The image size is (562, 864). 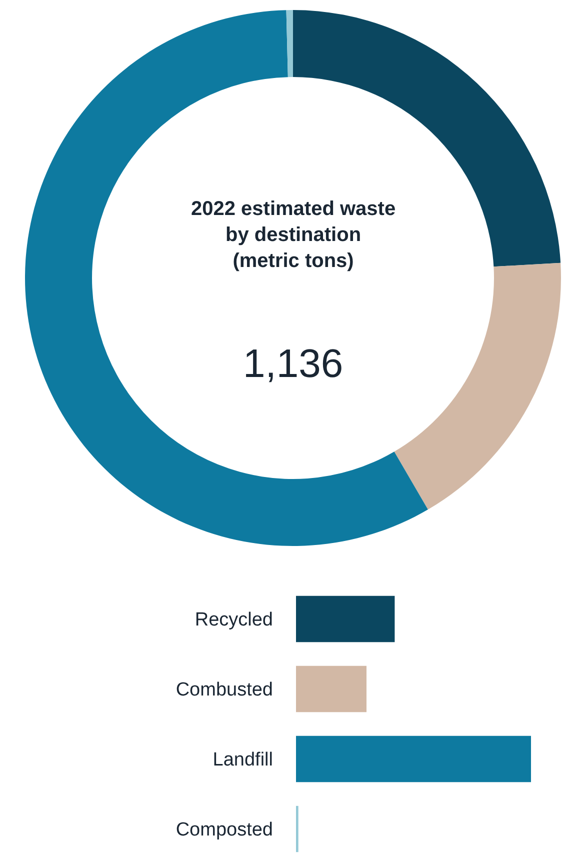 I want to click on y-tick-label: Recycled, so click(x=233, y=620).